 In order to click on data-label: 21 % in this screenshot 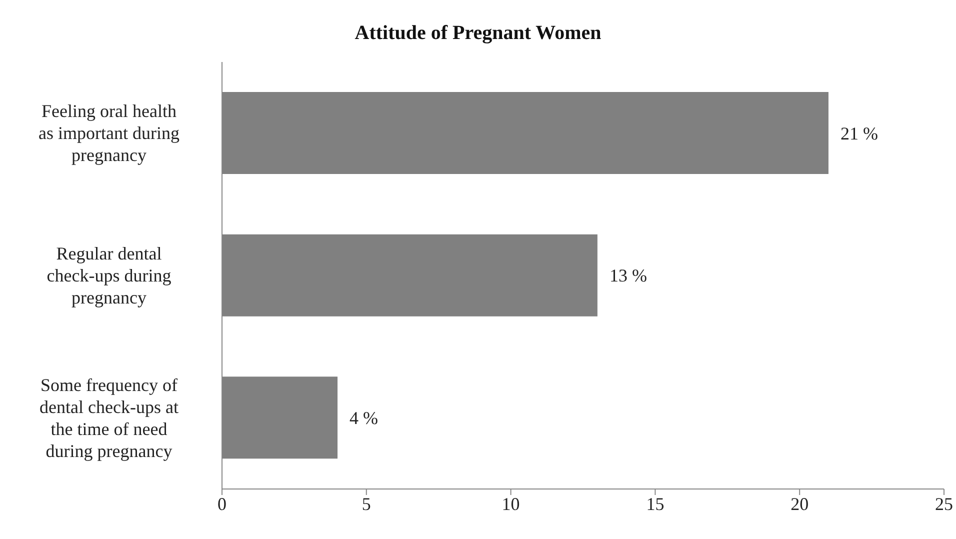, I will do `click(859, 133)`.